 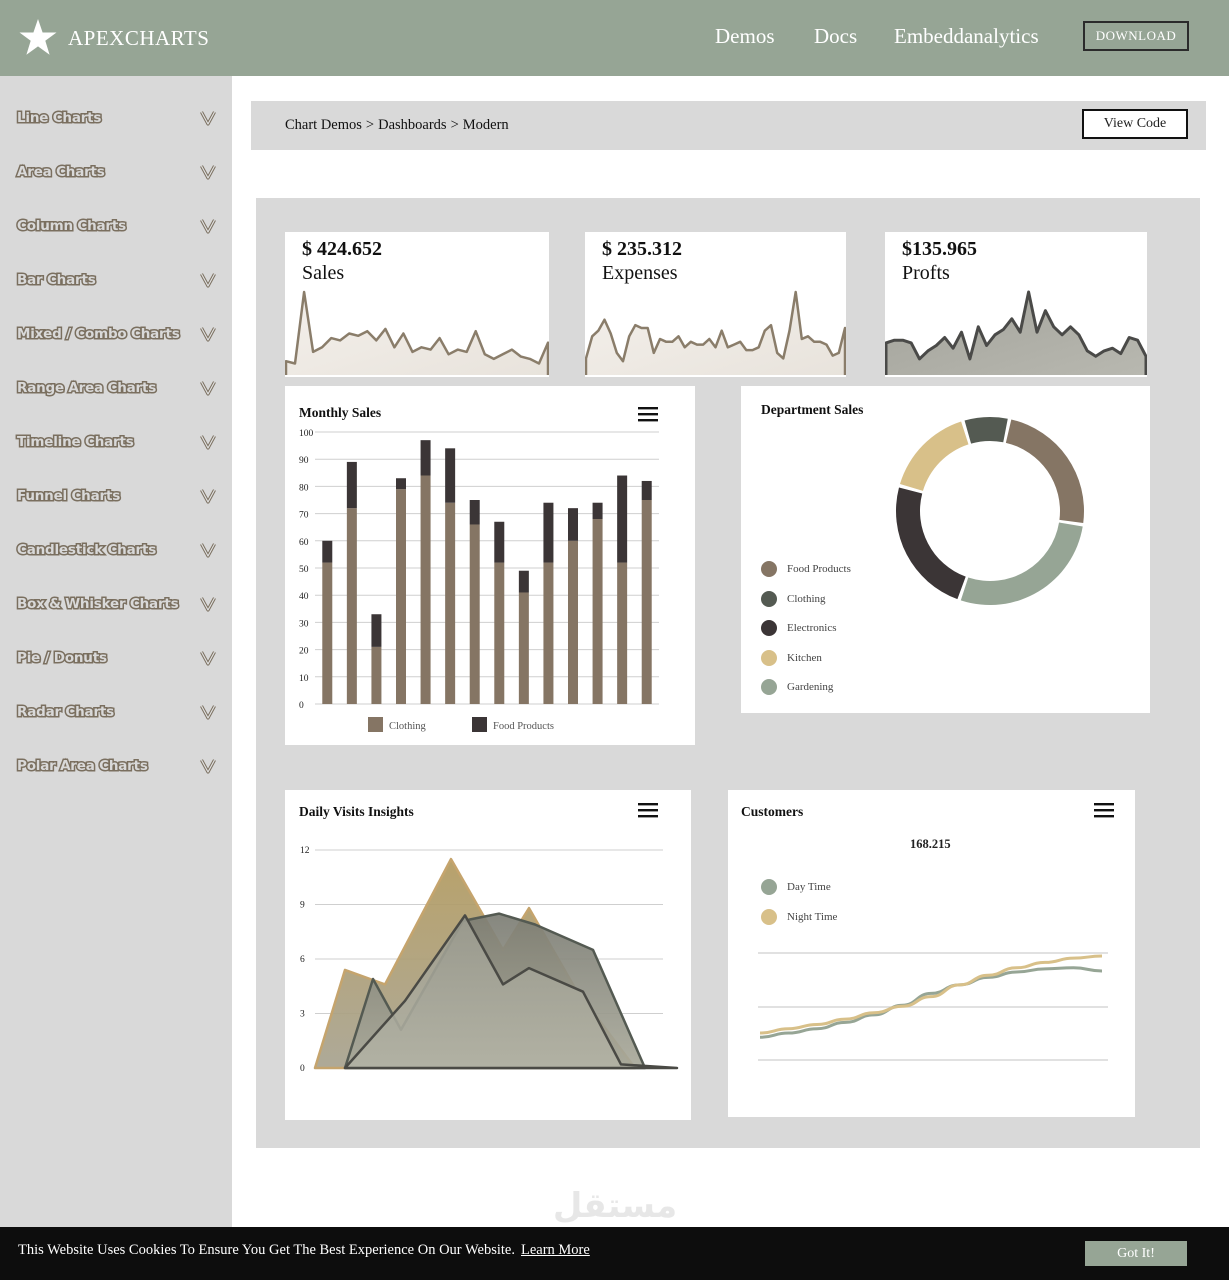 What do you see at coordinates (116, 714) in the screenshot?
I see `sidebar-item: Radar Charts` at bounding box center [116, 714].